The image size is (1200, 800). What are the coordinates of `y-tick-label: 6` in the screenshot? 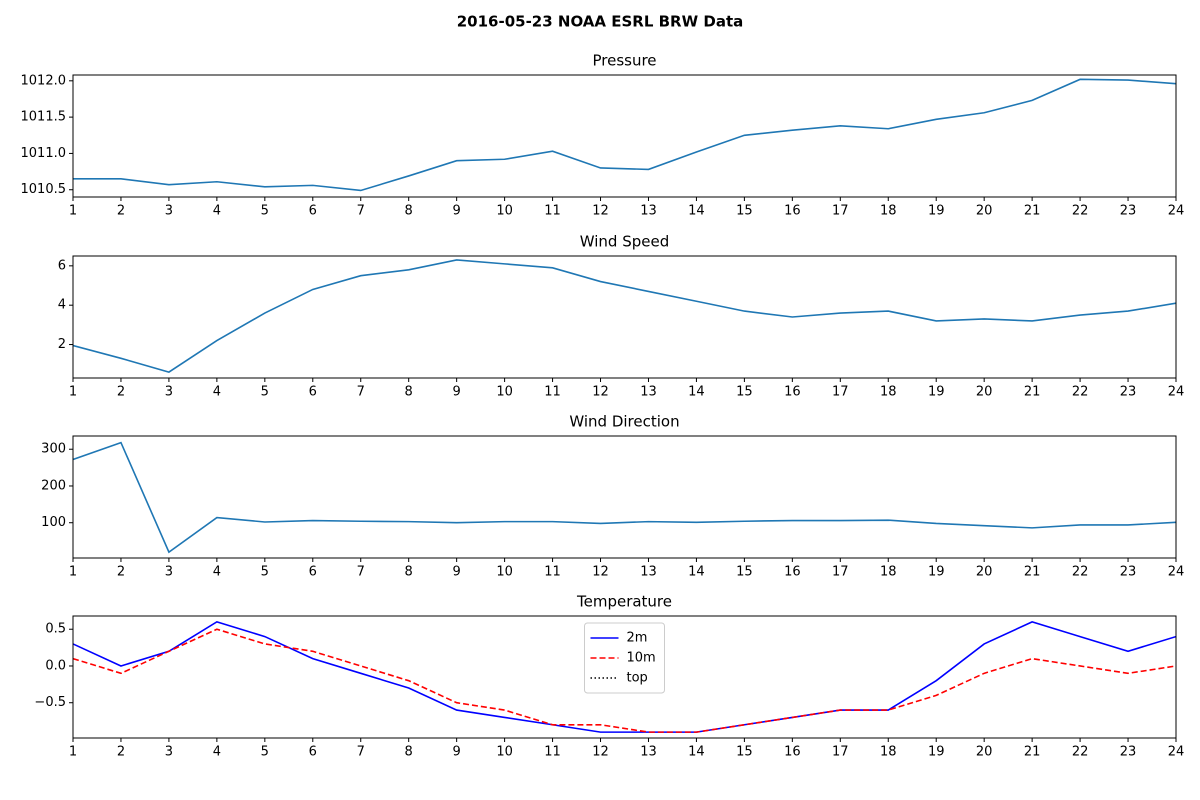 It's located at (62, 265).